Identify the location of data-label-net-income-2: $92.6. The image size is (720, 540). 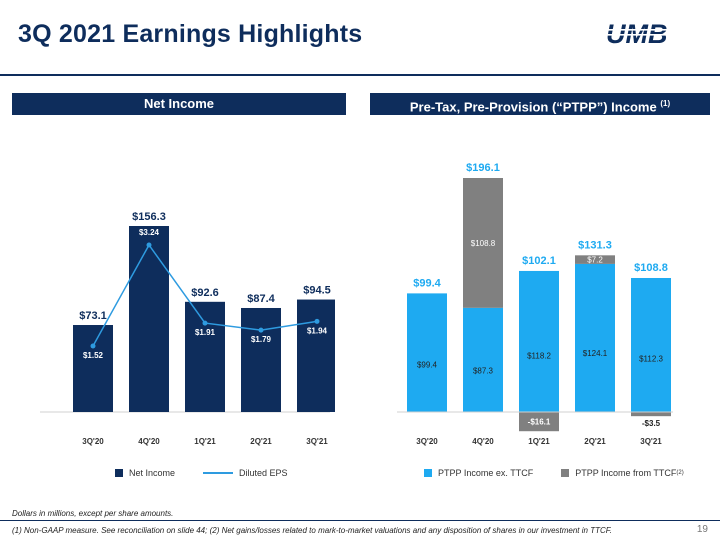
(205, 293).